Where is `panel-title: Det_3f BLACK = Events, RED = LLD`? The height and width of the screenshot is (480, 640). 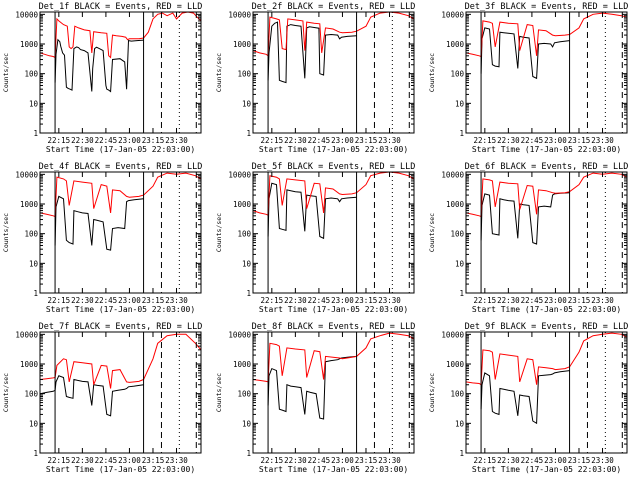 panel-title: Det_3f BLACK = Events, RED = LLD is located at coordinates (547, 7).